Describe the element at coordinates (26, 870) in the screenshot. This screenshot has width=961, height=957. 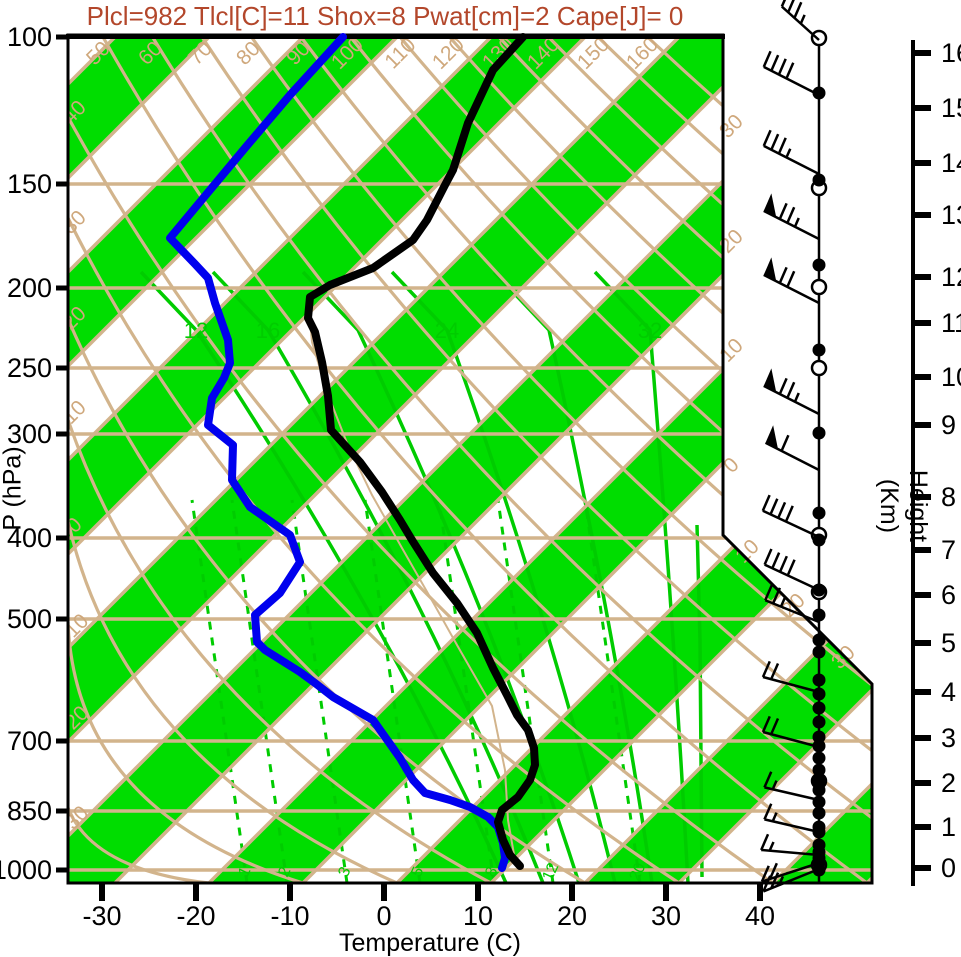
I see `svg-text: 1000` at that location.